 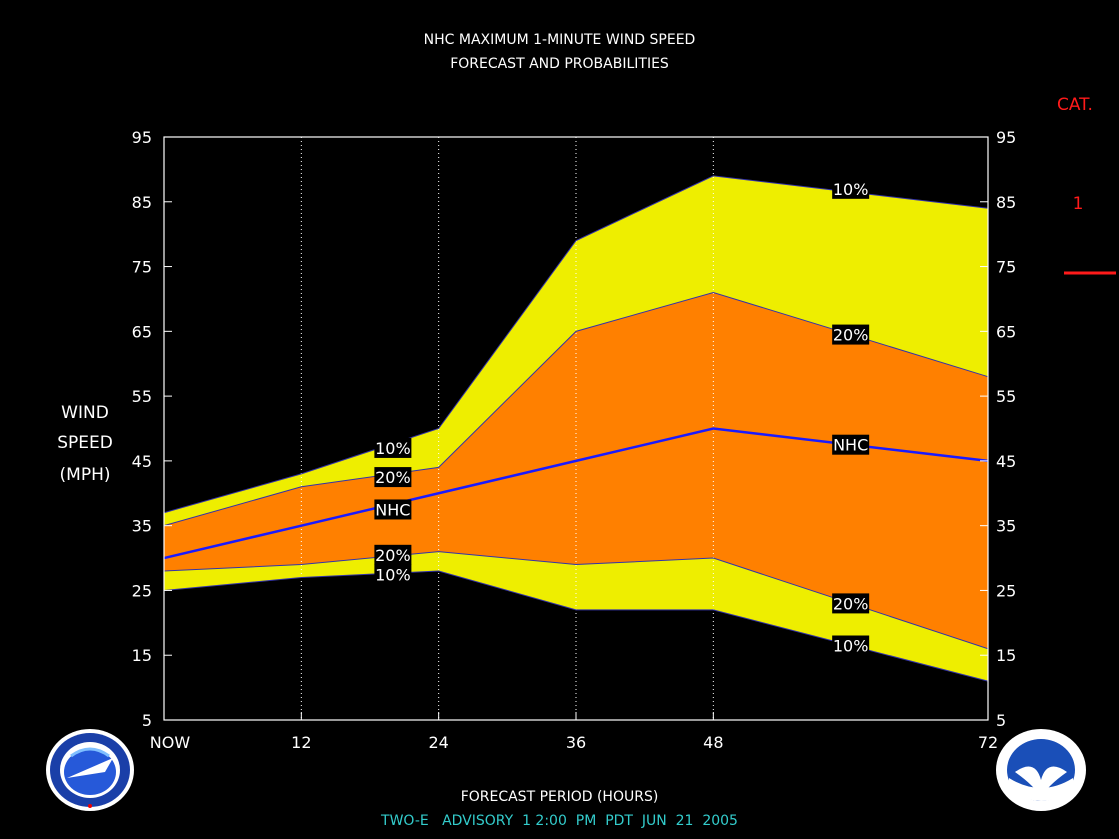 What do you see at coordinates (1006, 267) in the screenshot?
I see `y-tick-label-right-75: 75` at bounding box center [1006, 267].